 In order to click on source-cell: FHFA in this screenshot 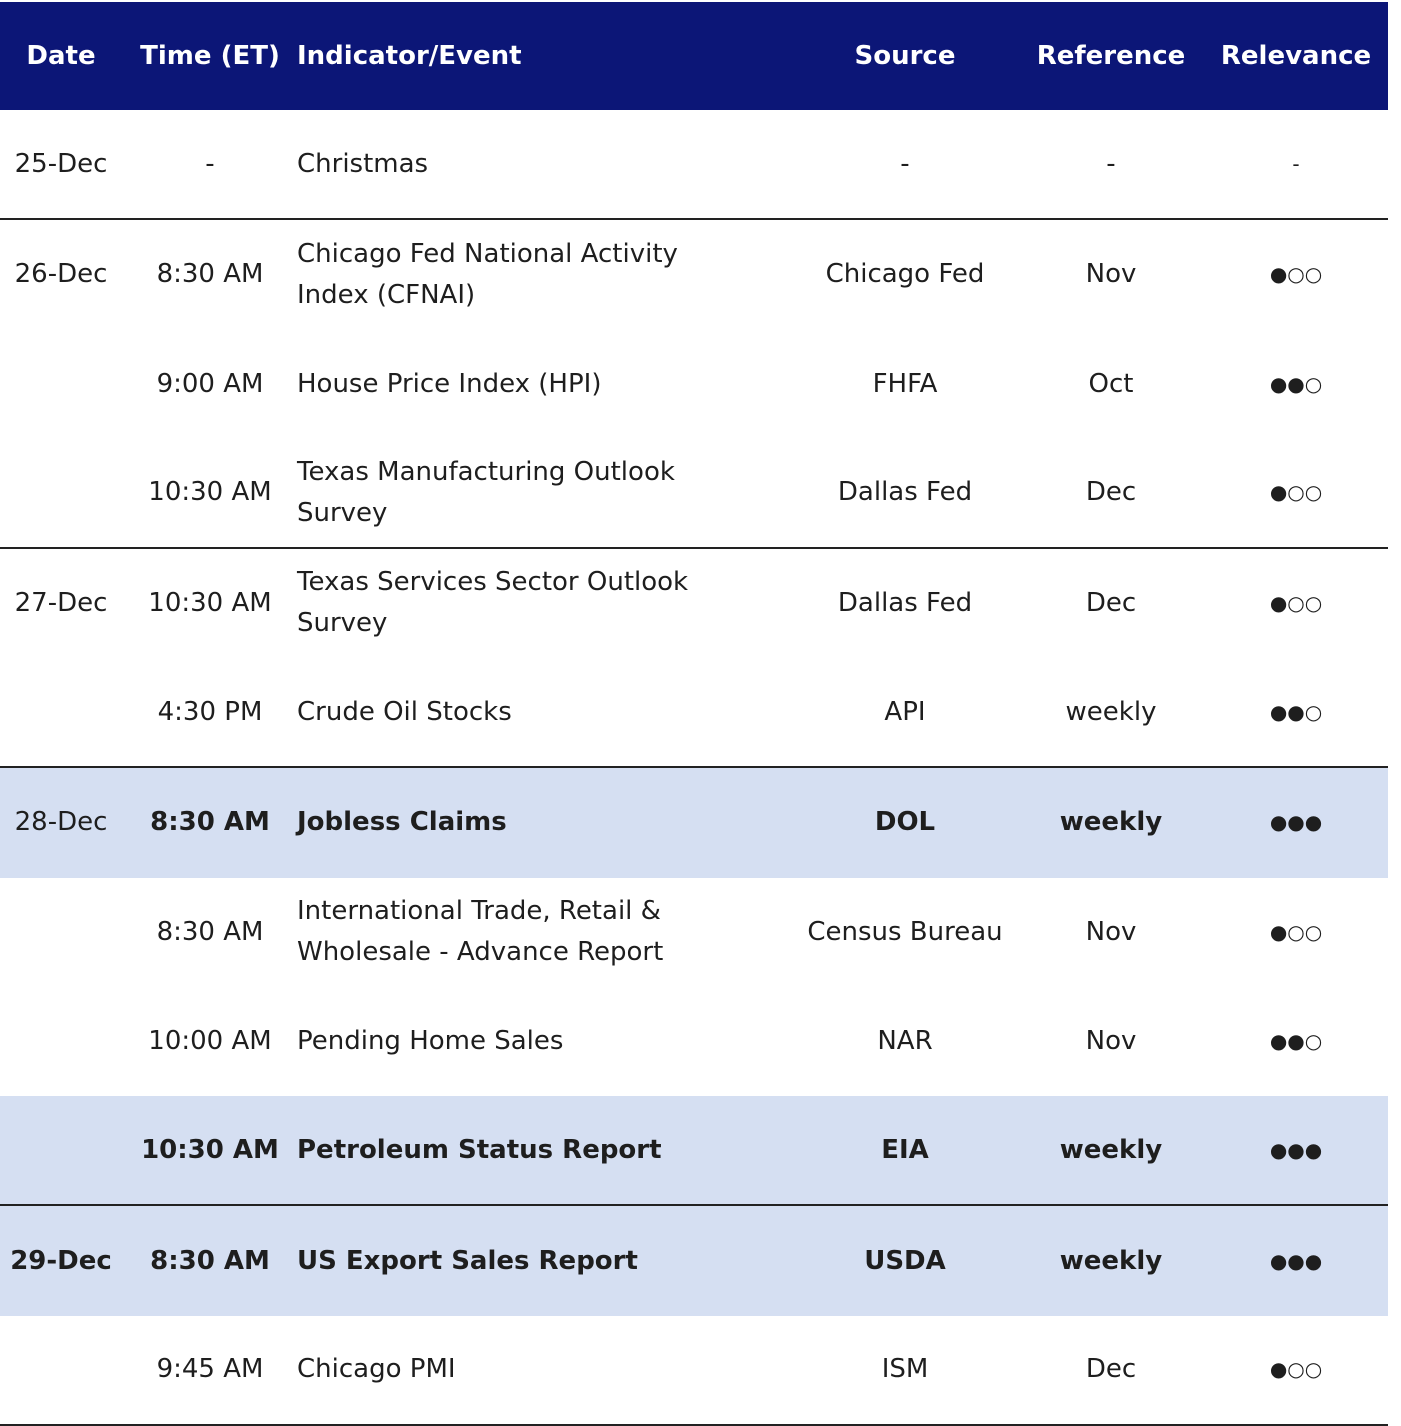, I will do `click(905, 383)`.